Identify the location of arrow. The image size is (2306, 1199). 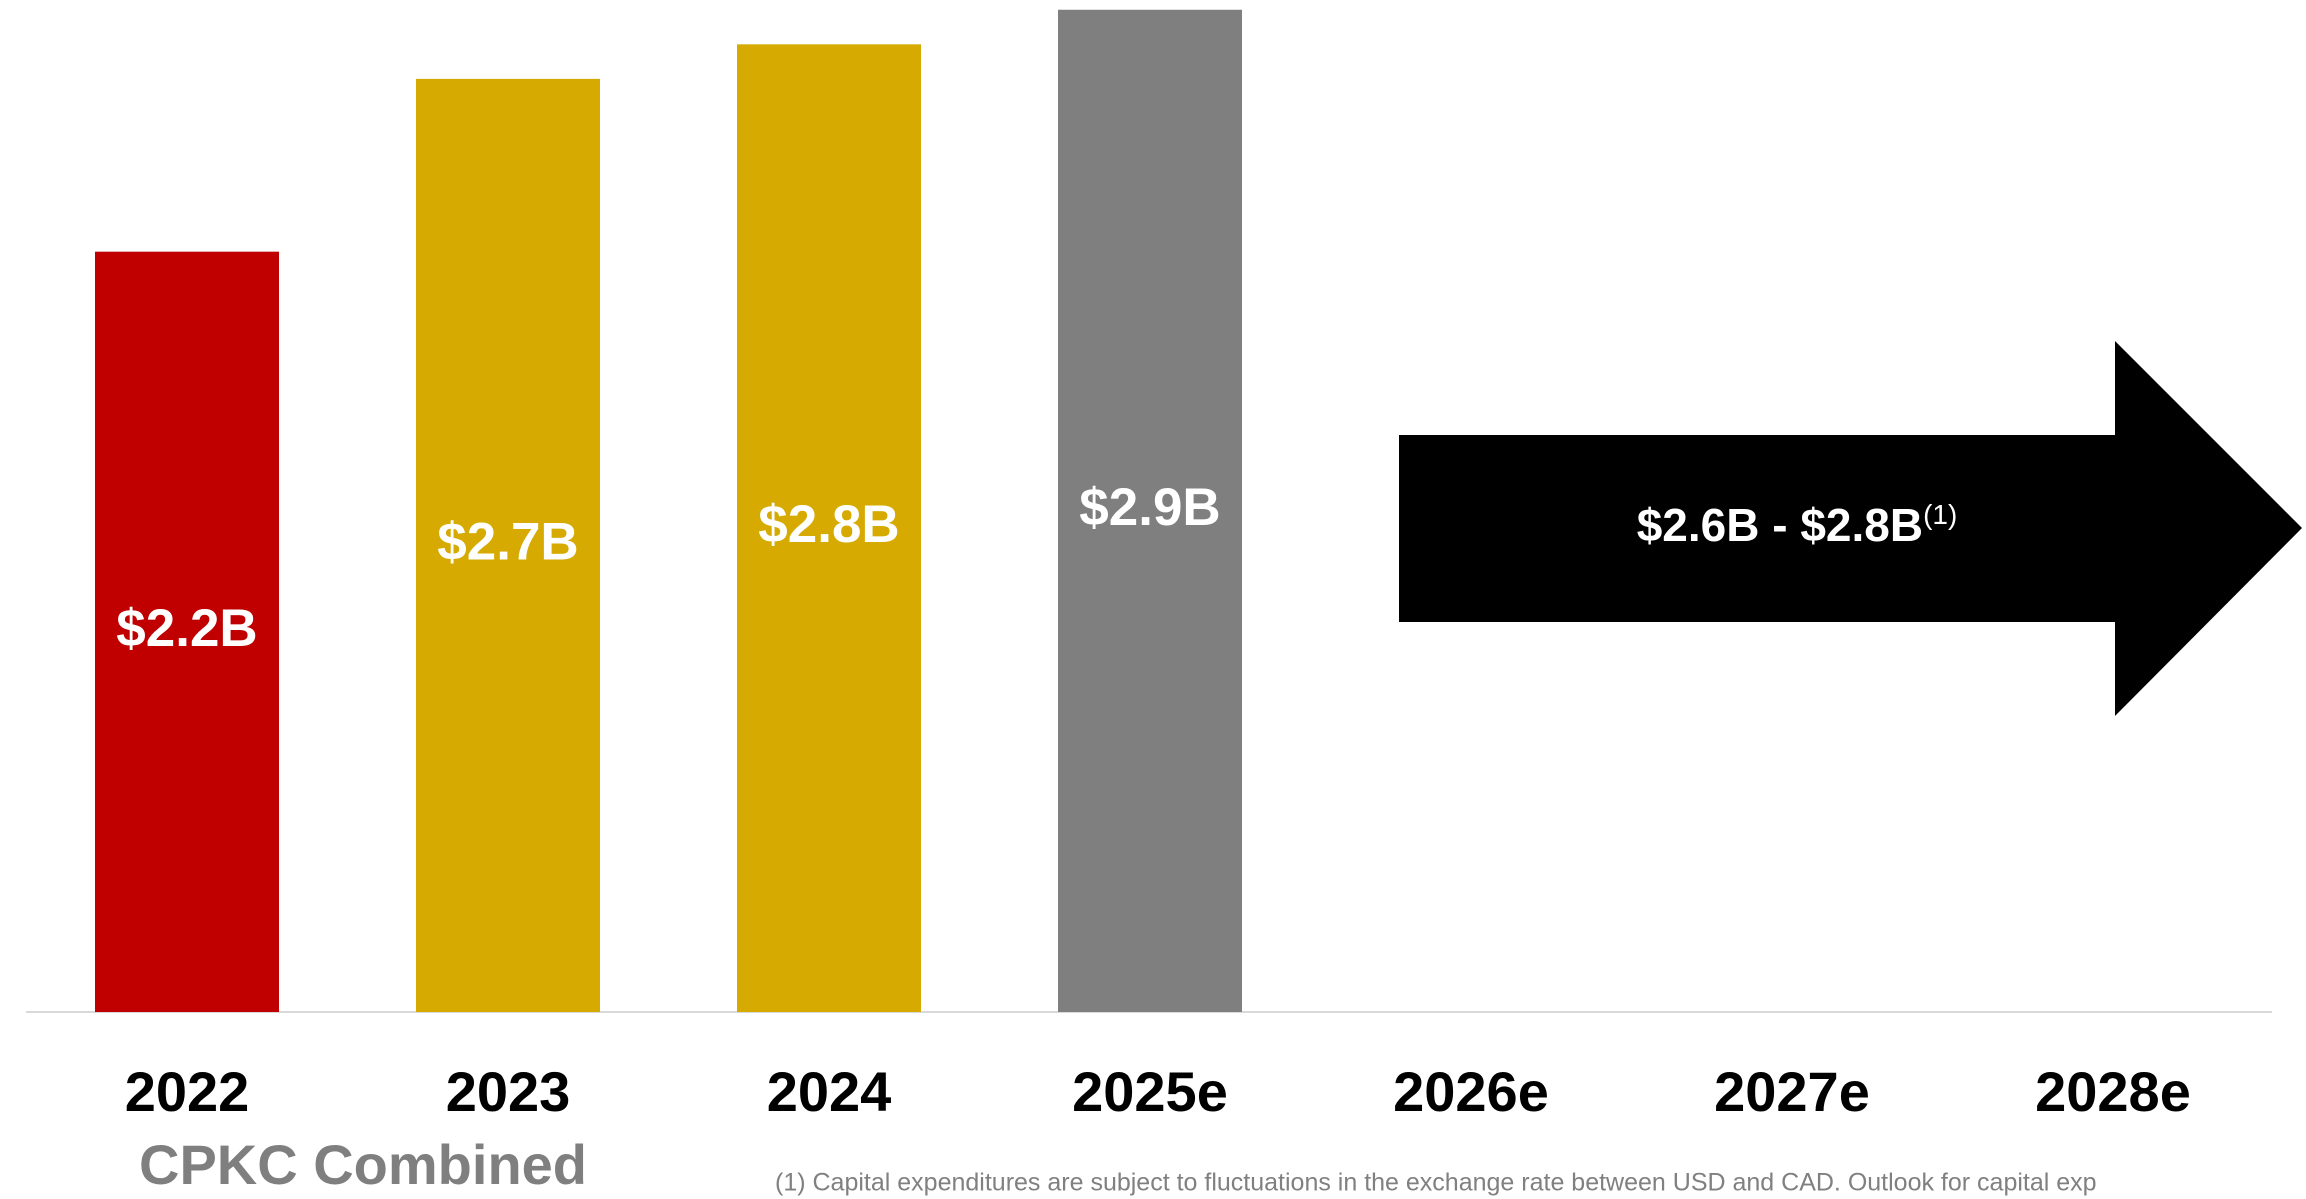
(1850, 528).